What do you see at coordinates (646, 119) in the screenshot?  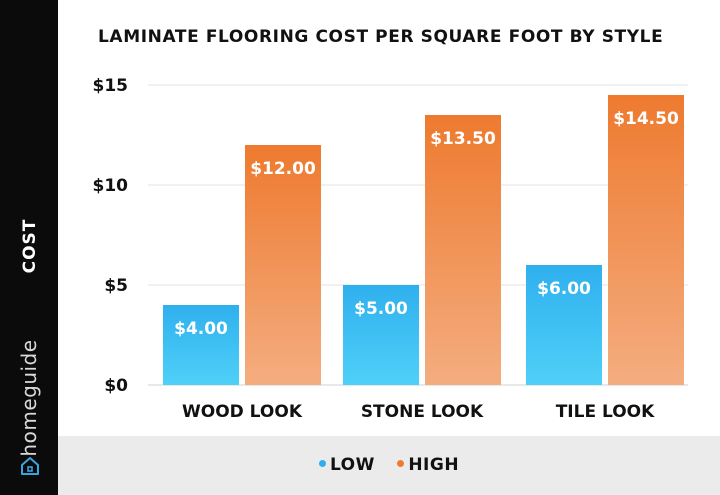 I see `bar-value-label: $14.50` at bounding box center [646, 119].